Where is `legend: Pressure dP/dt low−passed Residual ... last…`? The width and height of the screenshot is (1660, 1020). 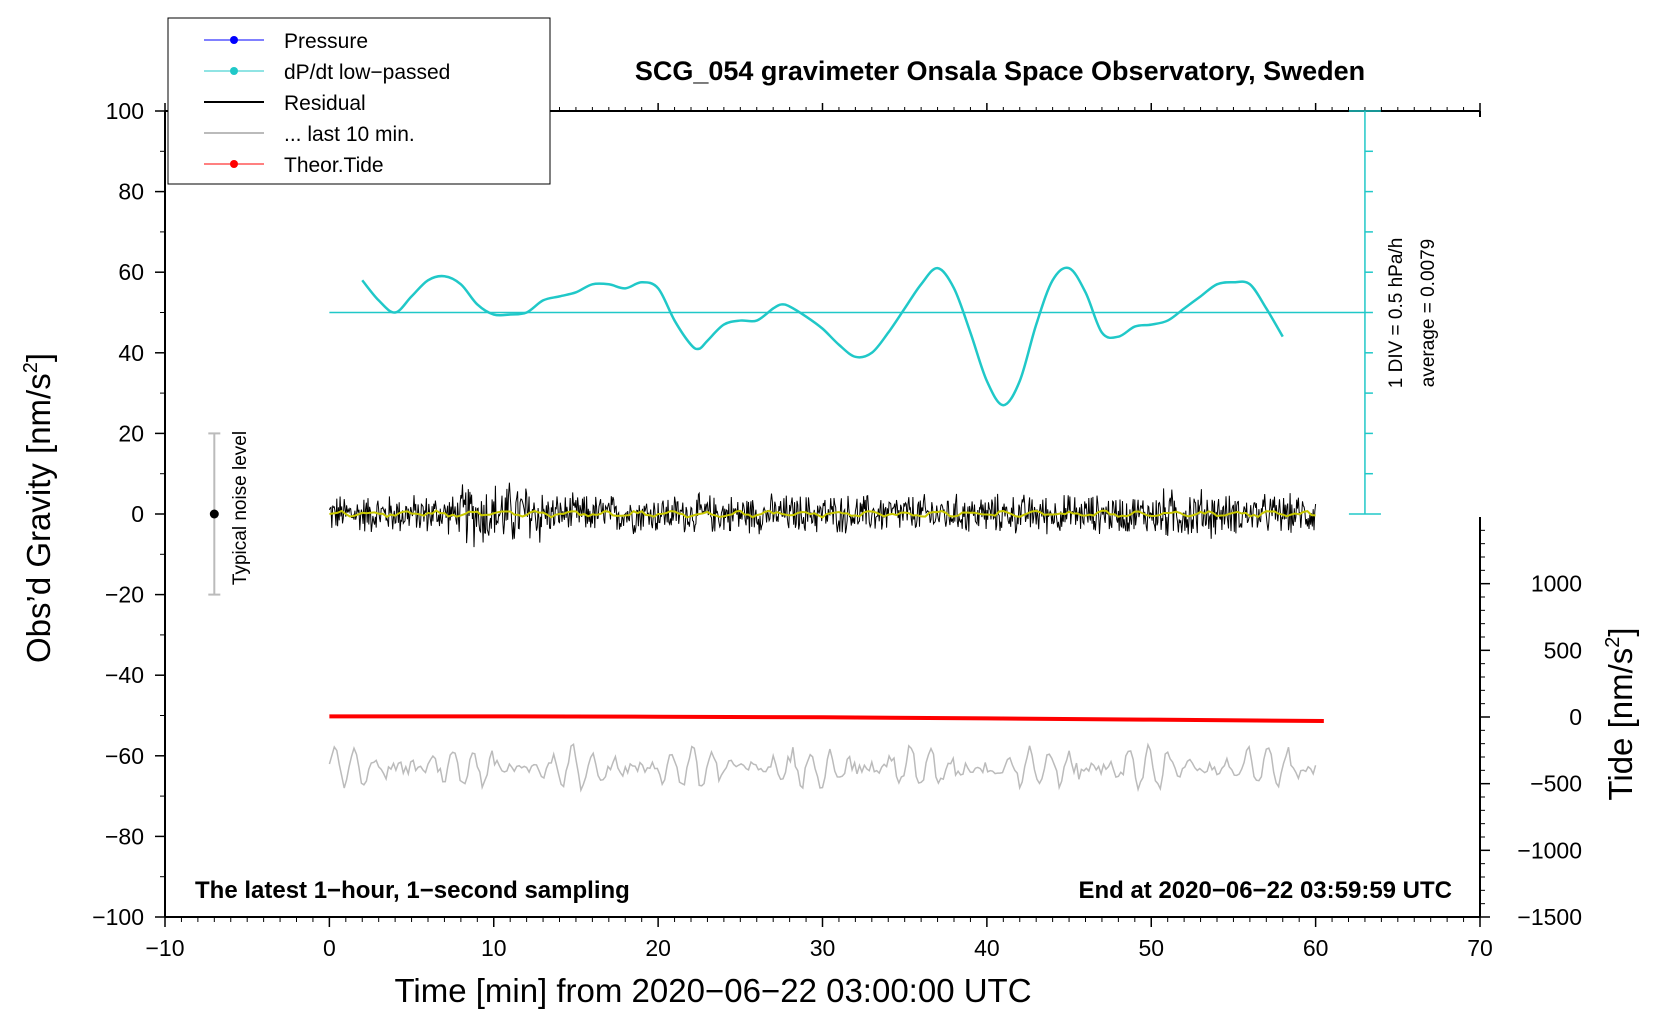 legend: Pressure dP/dt low−passed Residual ... last… is located at coordinates (359, 101).